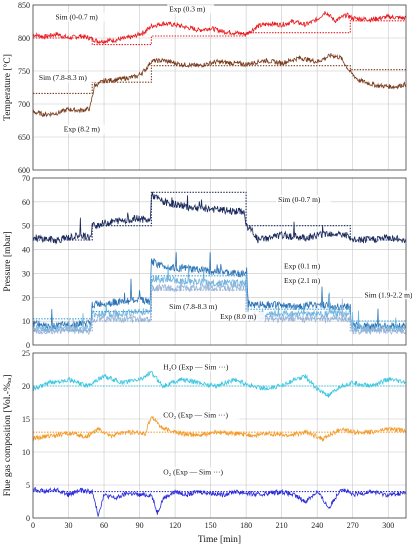 The image size is (412, 550). Describe the element at coordinates (26, 226) in the screenshot. I see `y-tick-label: 50` at that location.